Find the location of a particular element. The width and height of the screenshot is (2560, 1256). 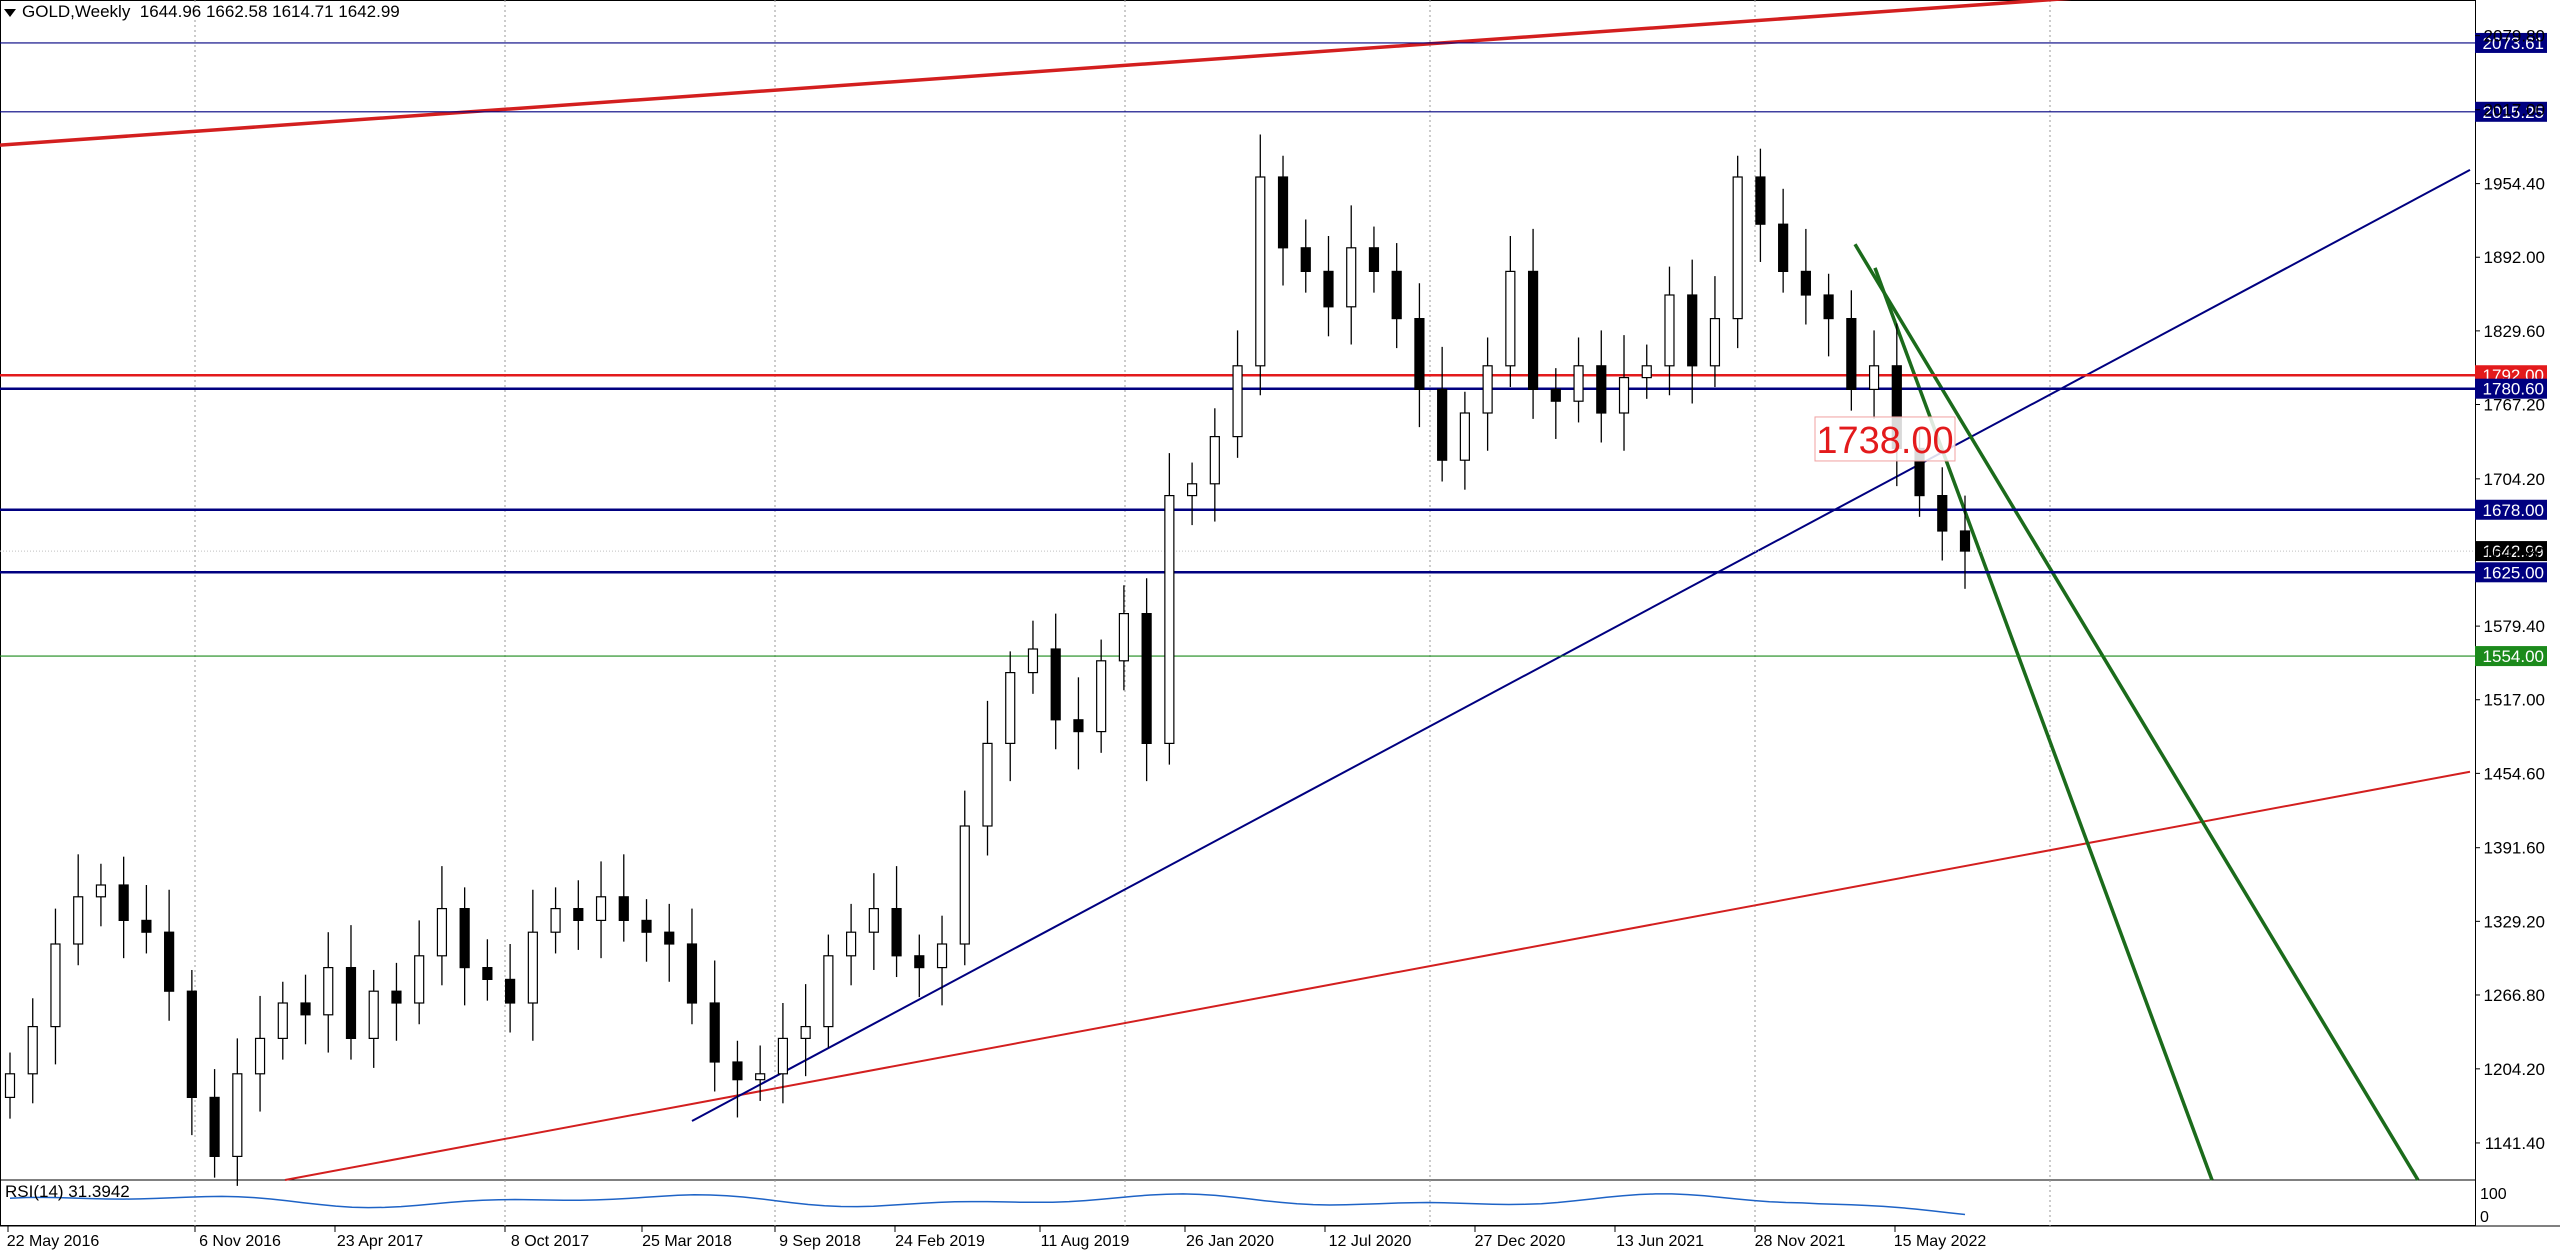

date-tick-label: 25 Mar 2018 is located at coordinates (687, 1241).